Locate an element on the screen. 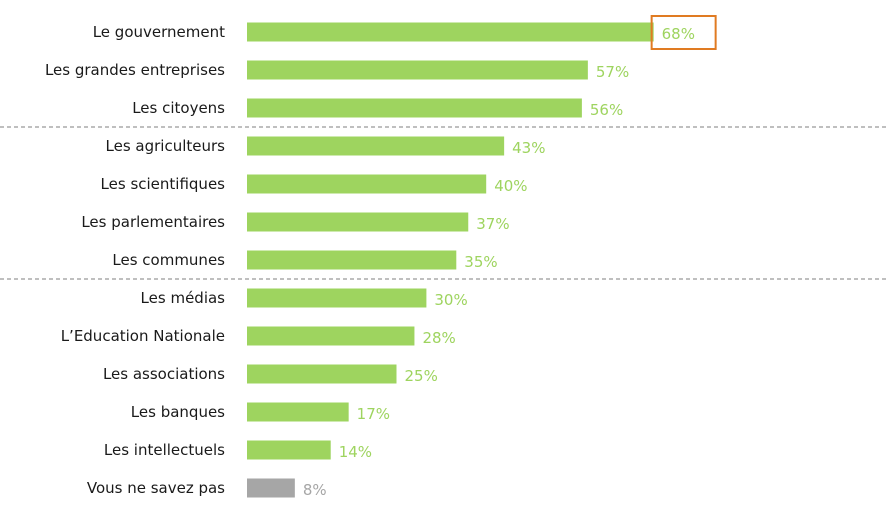 The width and height of the screenshot is (887, 529). bar-les-intellectuels is located at coordinates (289, 450).